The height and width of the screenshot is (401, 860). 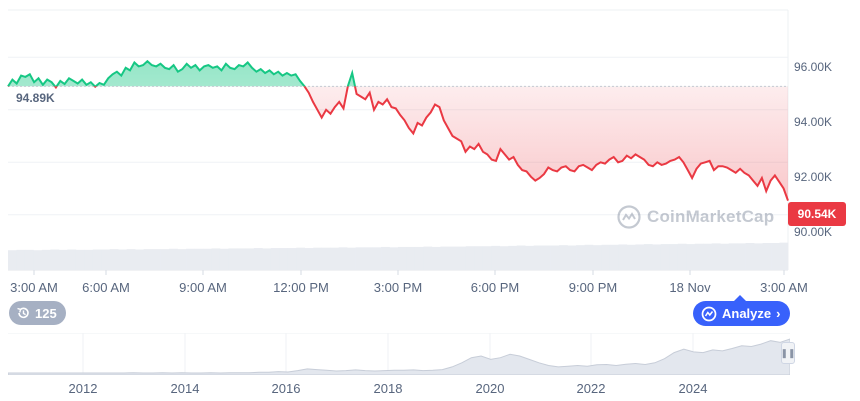 I want to click on price-line-up, so click(x=182, y=73).